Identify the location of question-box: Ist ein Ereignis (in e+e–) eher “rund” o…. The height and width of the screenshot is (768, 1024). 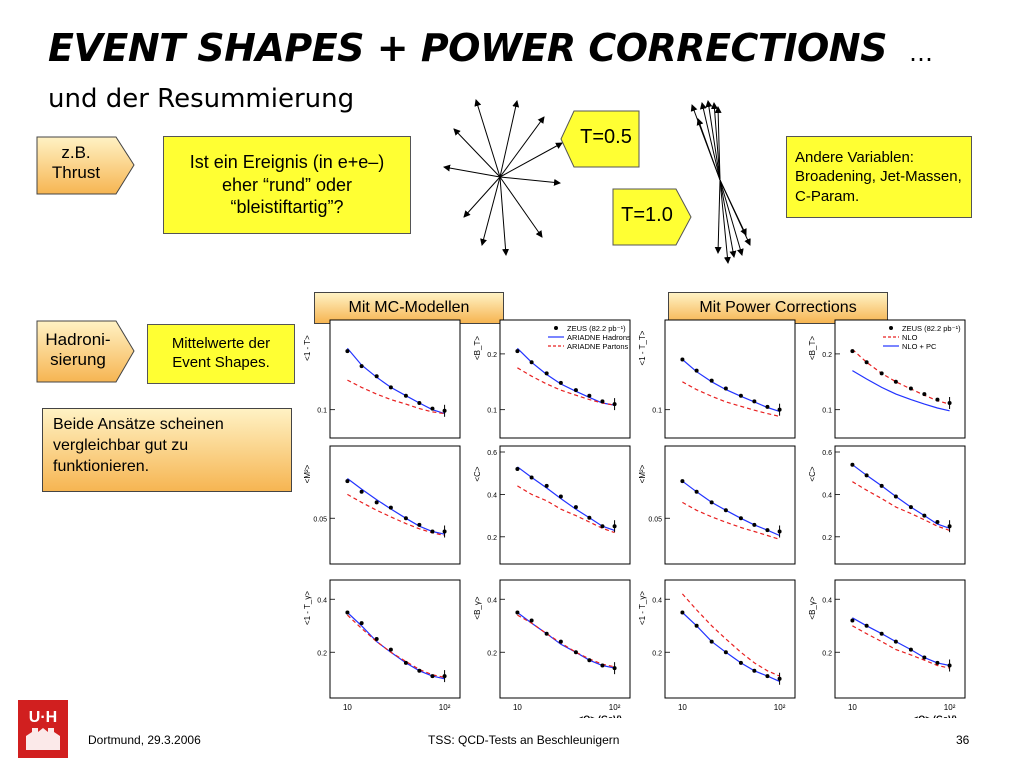
(287, 185).